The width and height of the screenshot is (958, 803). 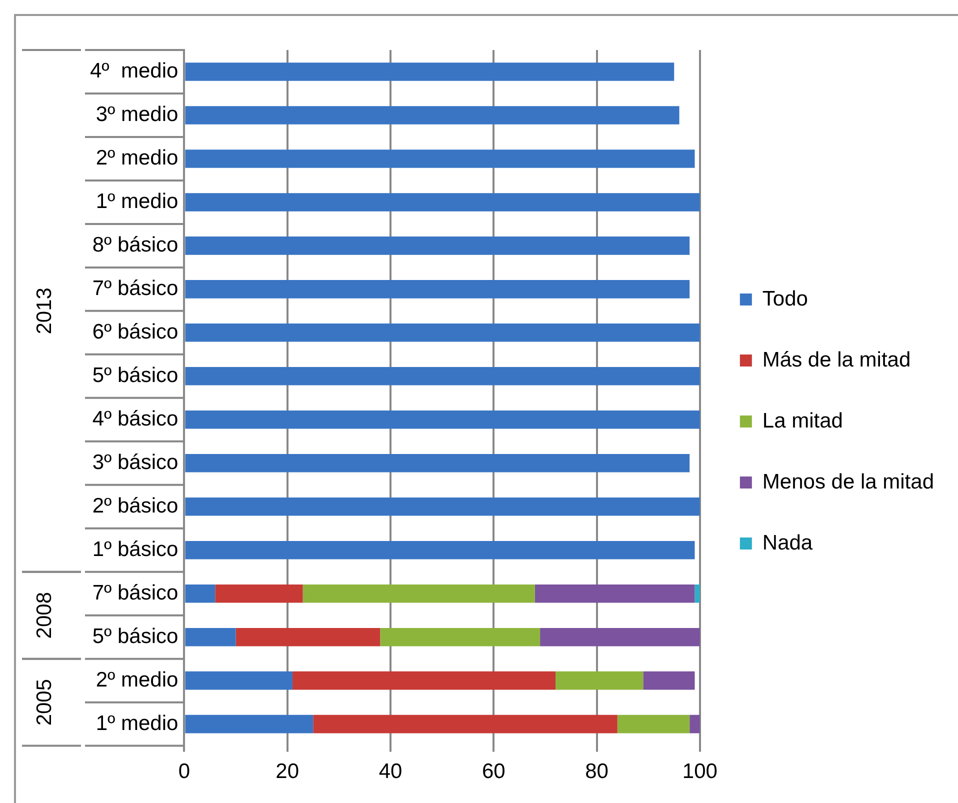 I want to click on y-tick-label: 4º básico, so click(x=135, y=418).